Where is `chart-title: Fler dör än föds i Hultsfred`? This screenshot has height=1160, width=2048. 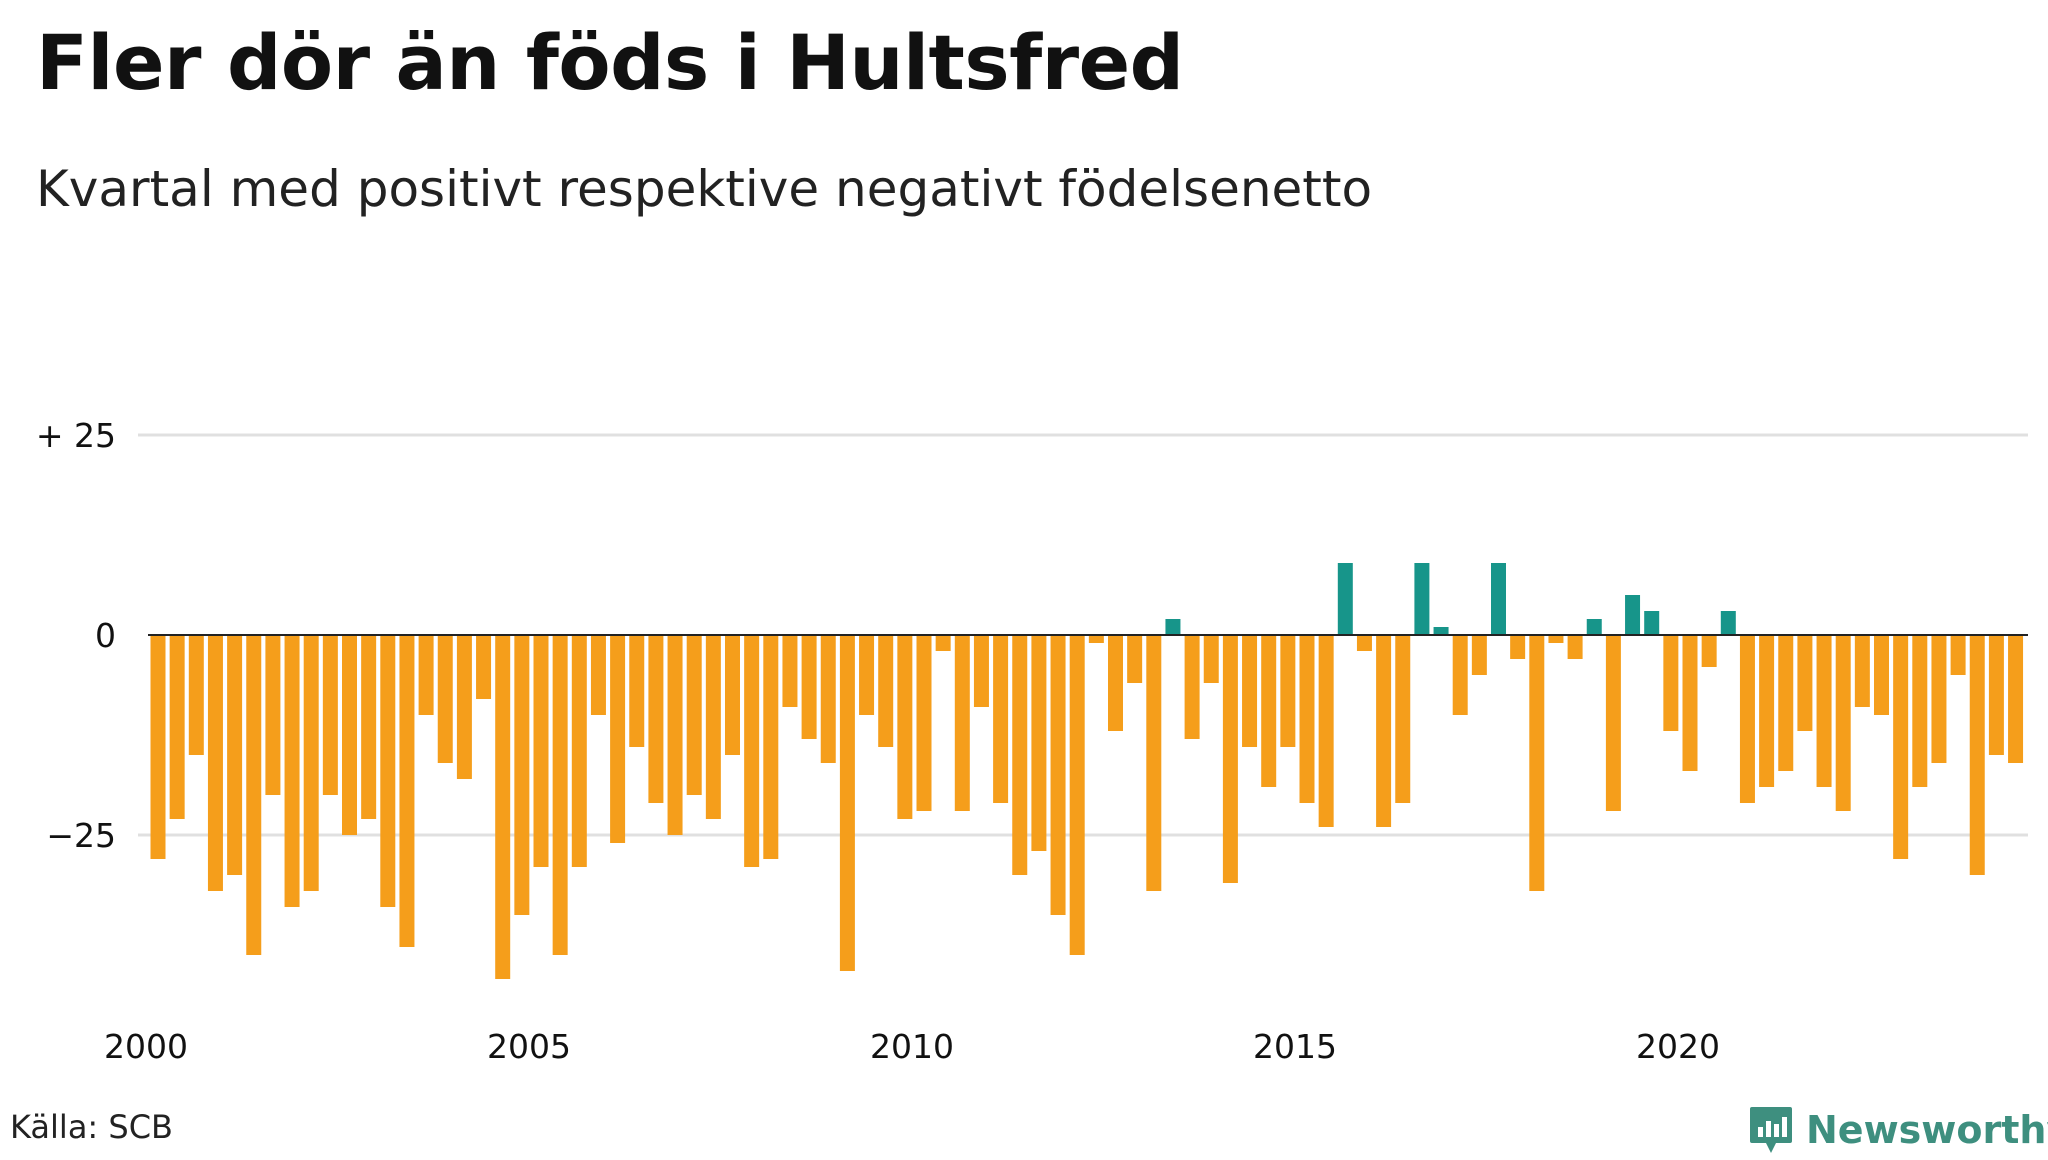 chart-title: Fler dör än föds i Hultsfred is located at coordinates (610, 62).